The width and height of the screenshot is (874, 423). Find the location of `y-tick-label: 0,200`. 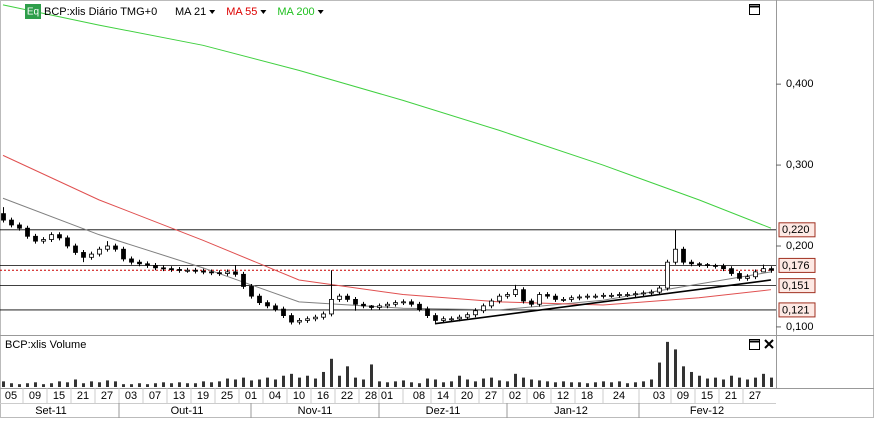

y-tick-label: 0,200 is located at coordinates (800, 246).